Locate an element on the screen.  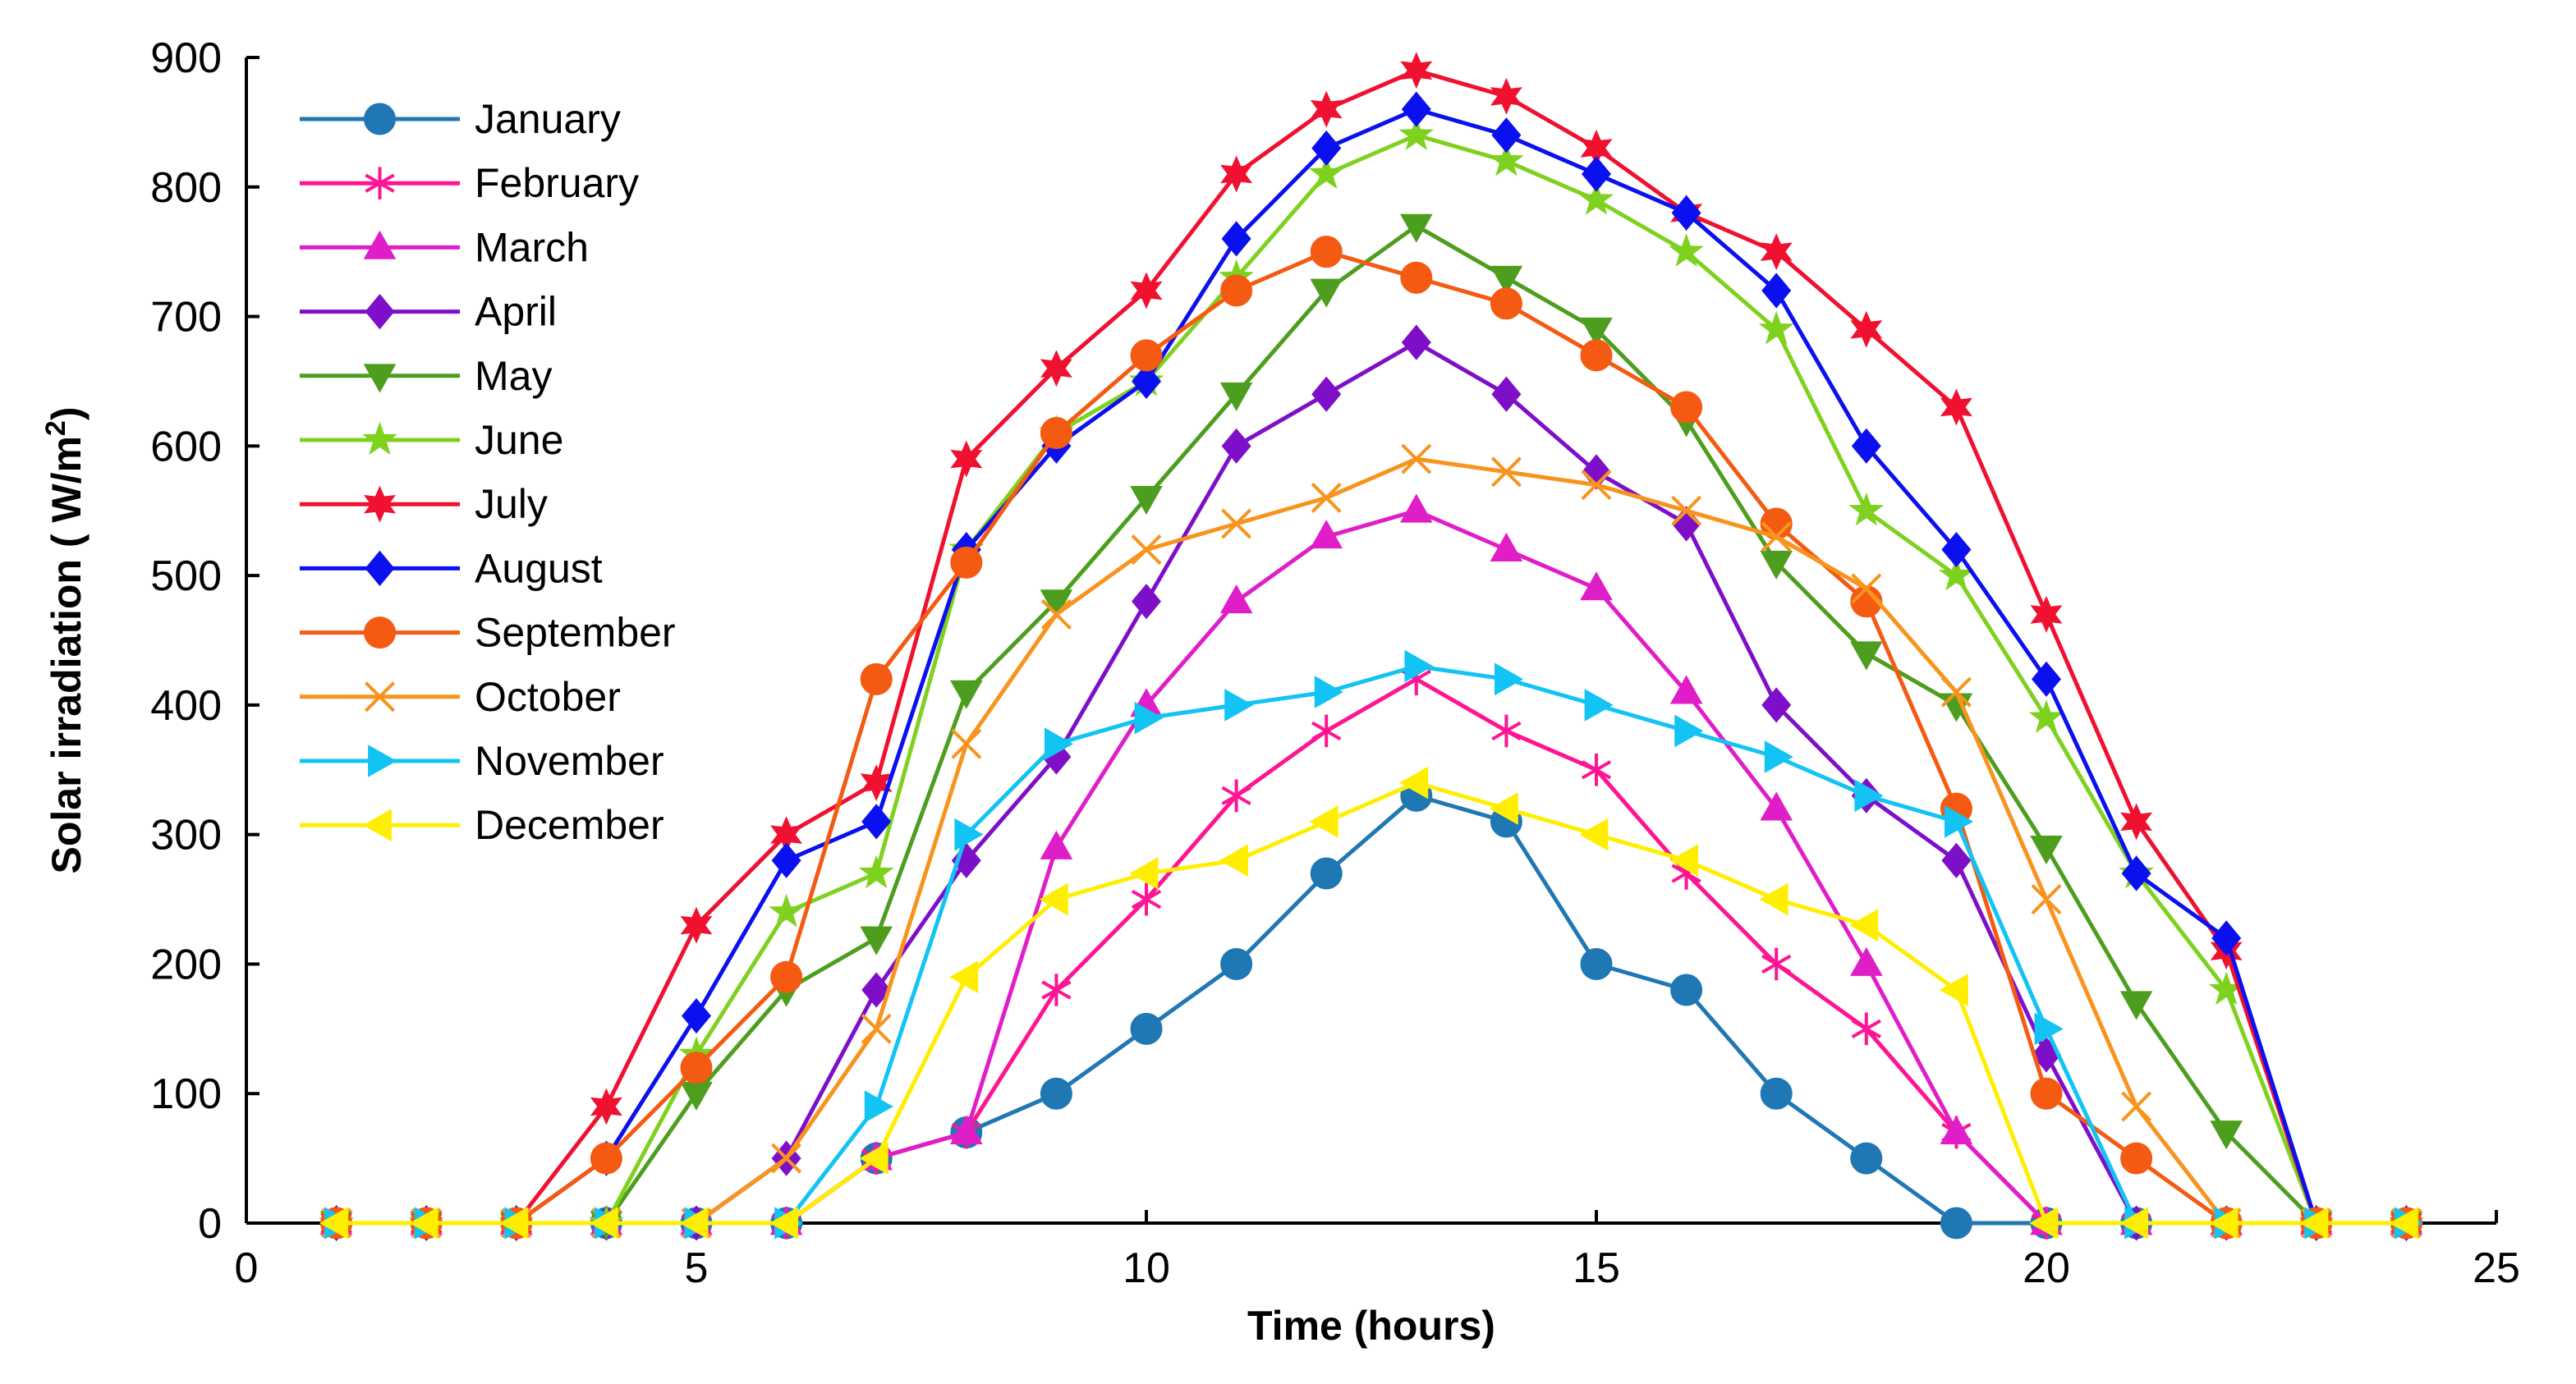
y-axis-title-close: ) is located at coordinates (67, 414).